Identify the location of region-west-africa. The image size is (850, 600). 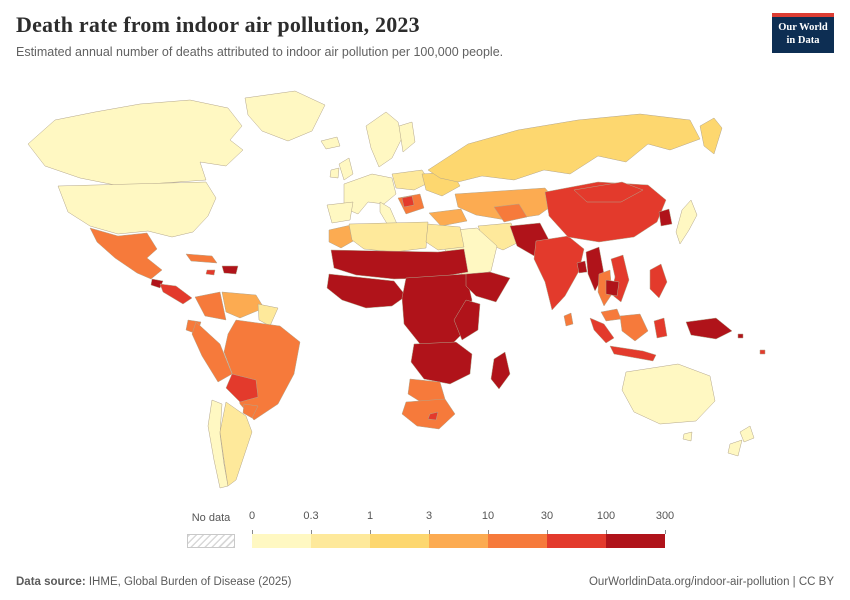
(366, 291).